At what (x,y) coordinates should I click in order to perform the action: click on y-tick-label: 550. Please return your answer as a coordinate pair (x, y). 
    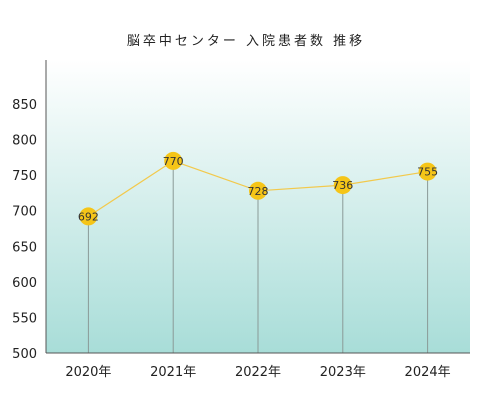
    Looking at the image, I should click on (24, 318).